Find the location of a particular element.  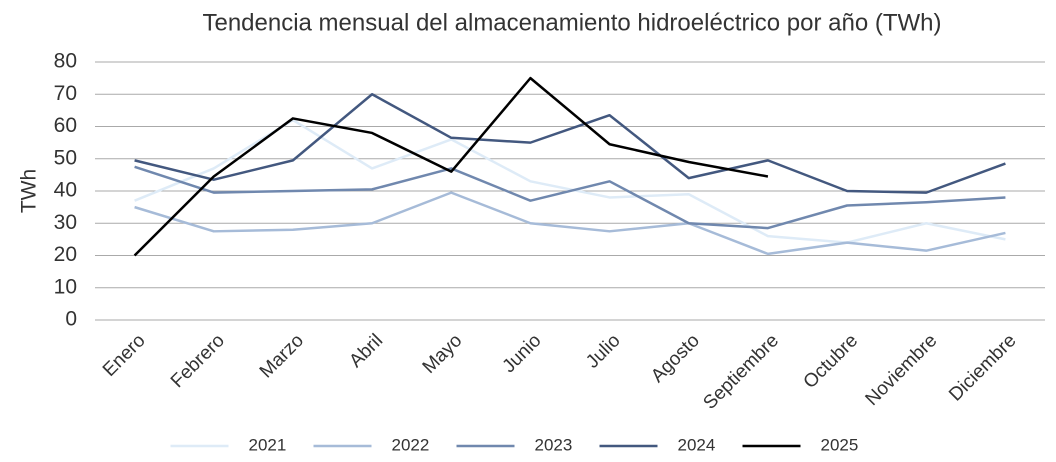

x-tick-label: Marzo is located at coordinates (282, 356).